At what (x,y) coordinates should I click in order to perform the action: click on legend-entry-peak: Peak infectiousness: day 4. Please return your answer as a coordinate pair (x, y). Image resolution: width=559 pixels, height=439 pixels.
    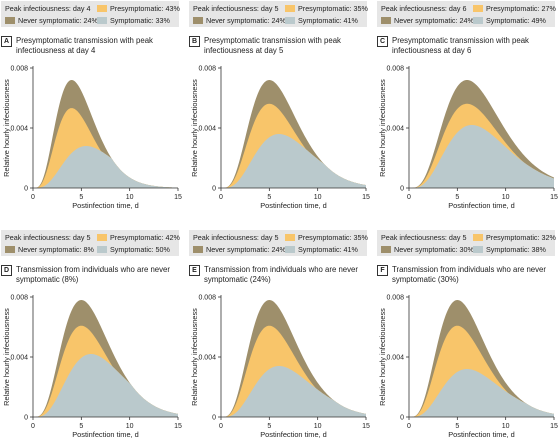
    Looking at the image, I should click on (48, 8).